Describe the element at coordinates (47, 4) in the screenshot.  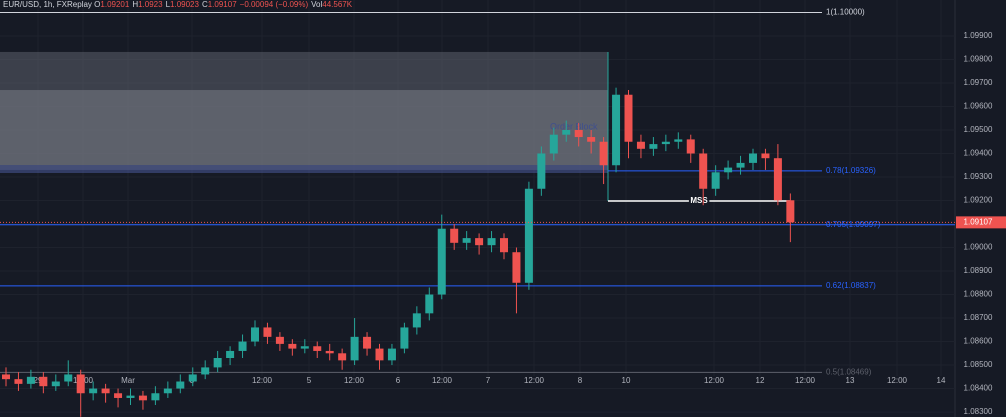
I see `symbol: EUR/USD, 1h, FXReplay` at that location.